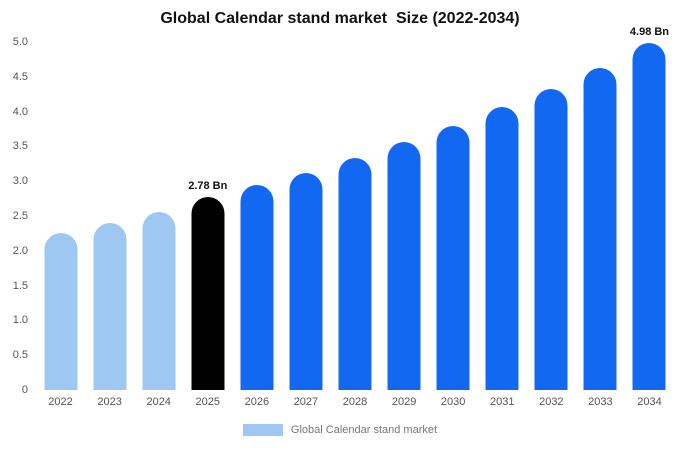  I want to click on bar-value-label: 2.78 Bn, so click(208, 185).